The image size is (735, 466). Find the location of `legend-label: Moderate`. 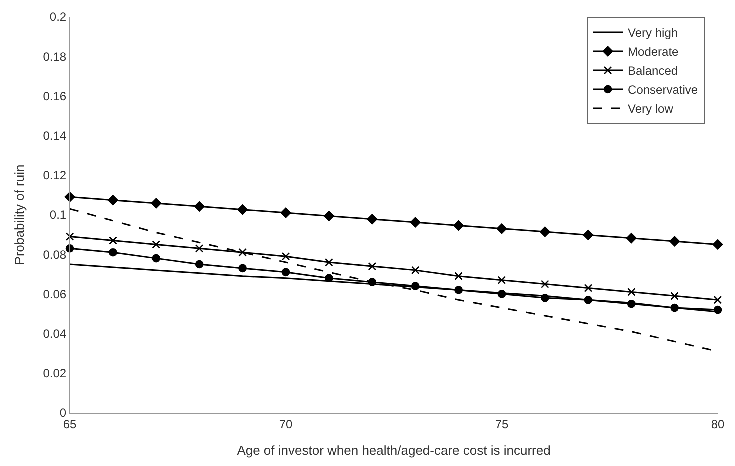

legend-label: Moderate is located at coordinates (654, 52).